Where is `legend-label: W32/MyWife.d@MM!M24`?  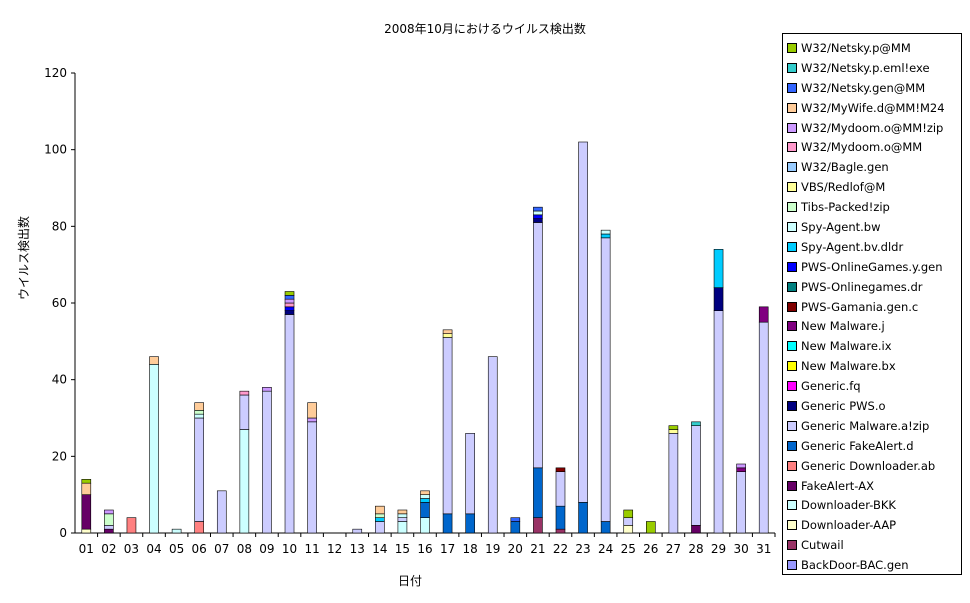
legend-label: W32/MyWife.d@MM!M24 is located at coordinates (873, 107).